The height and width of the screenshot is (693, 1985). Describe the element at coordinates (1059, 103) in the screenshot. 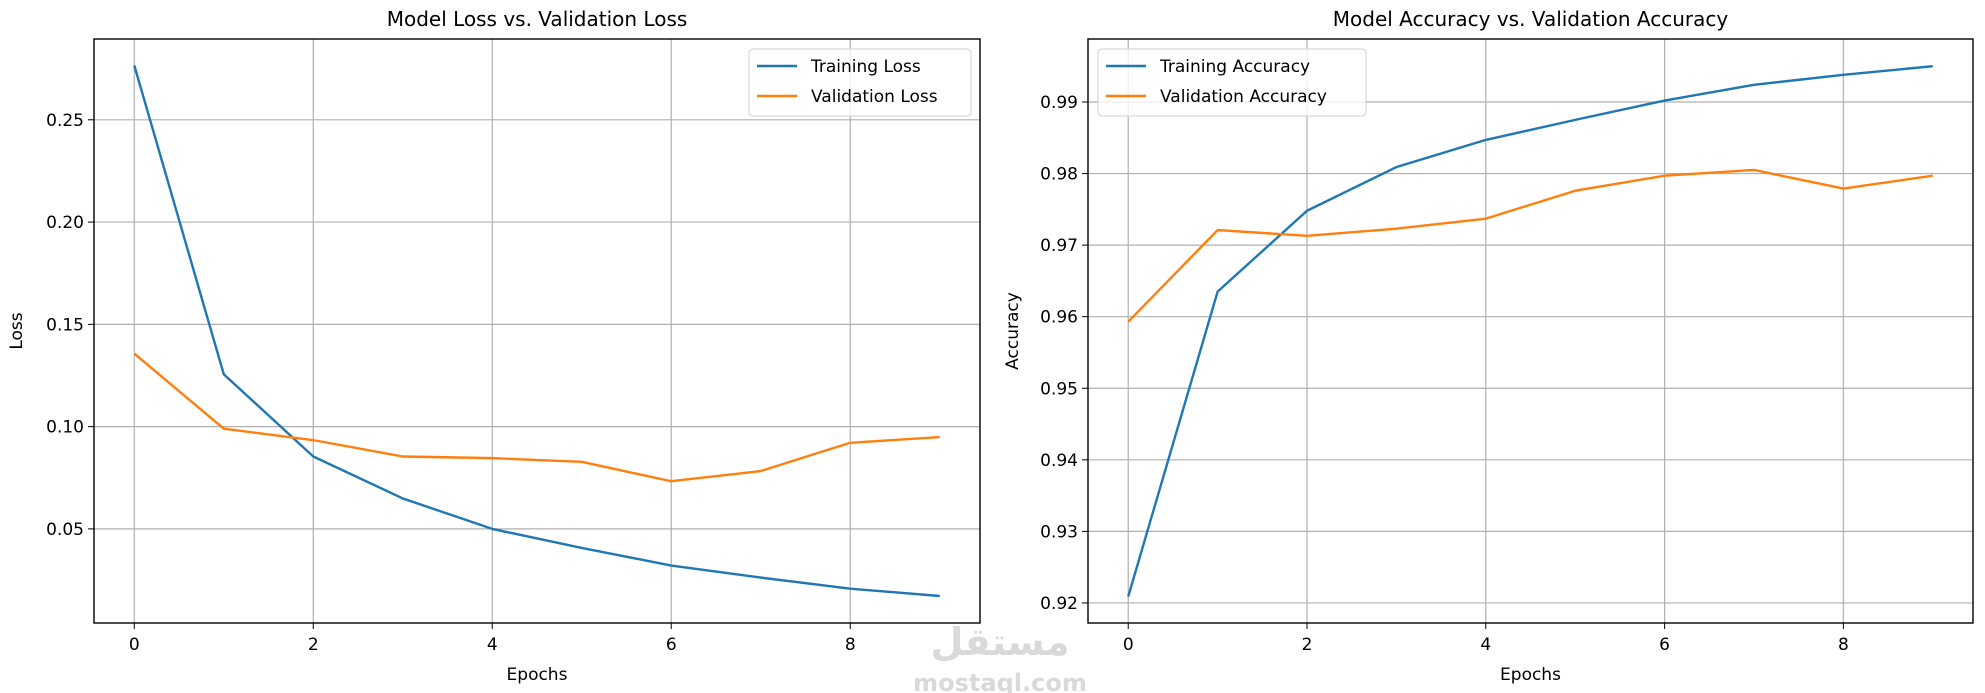

I see `y-tick-label: 0.99` at that location.